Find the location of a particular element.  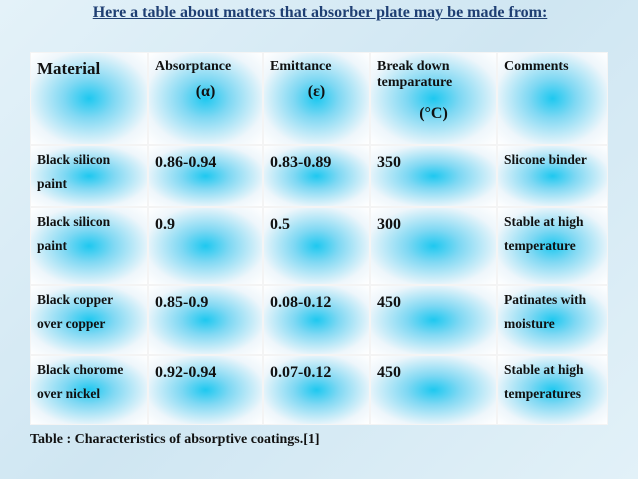

header-text: Break down temparature is located at coordinates (415, 74).